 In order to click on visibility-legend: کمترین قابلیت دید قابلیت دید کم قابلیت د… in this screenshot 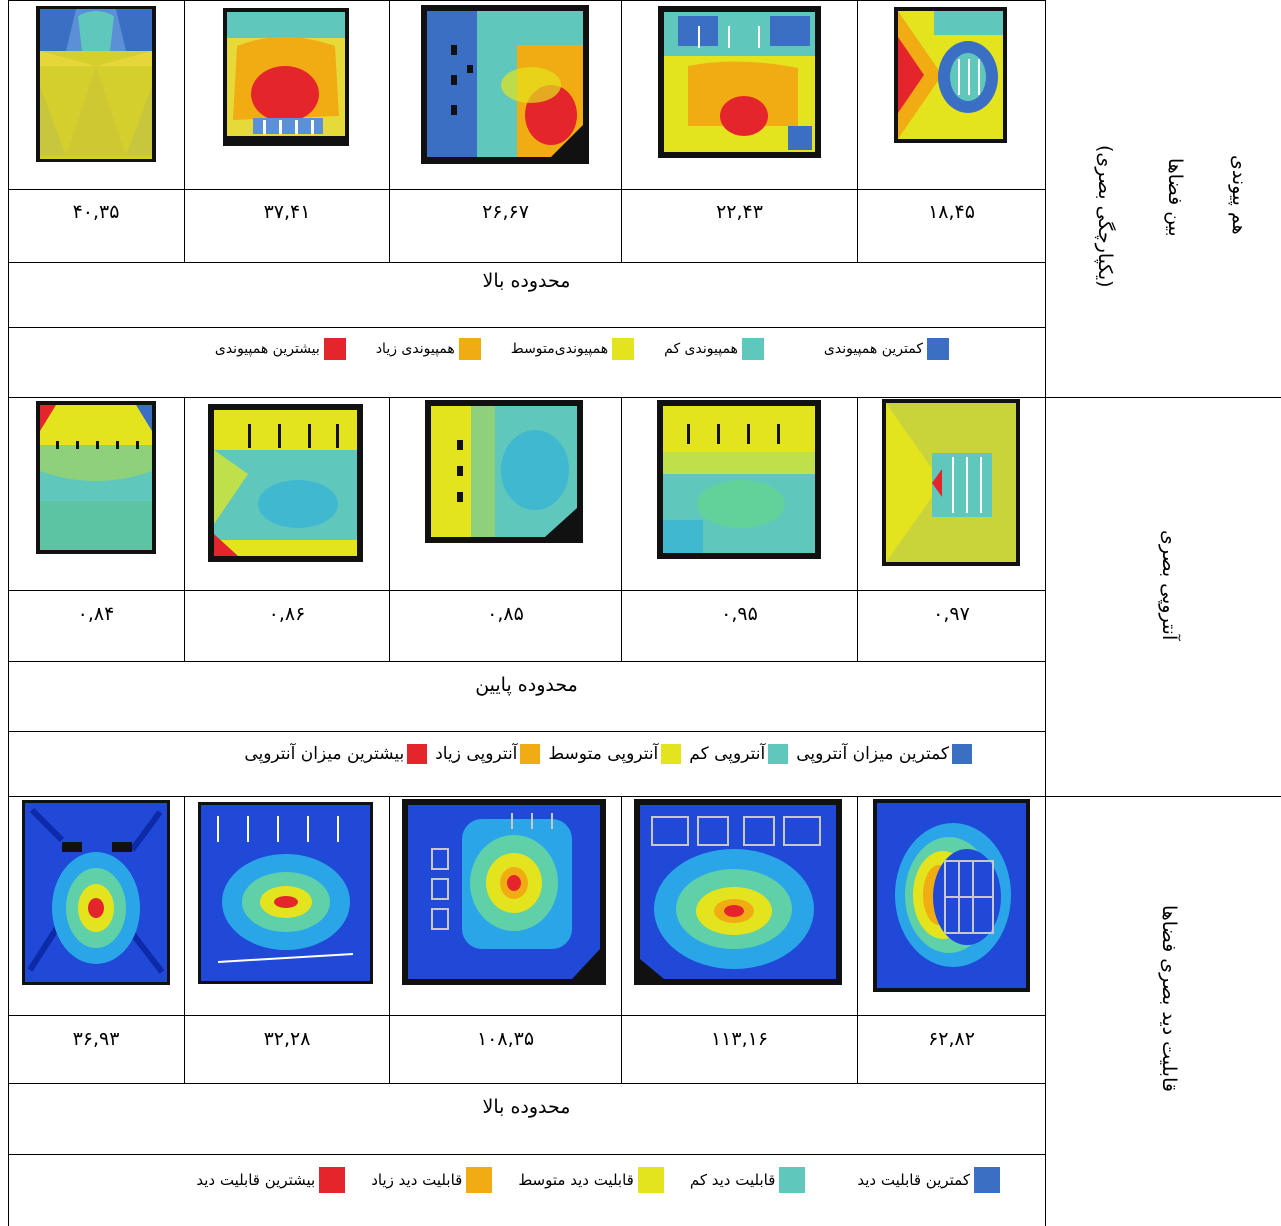, I will do `click(598, 1180)`.